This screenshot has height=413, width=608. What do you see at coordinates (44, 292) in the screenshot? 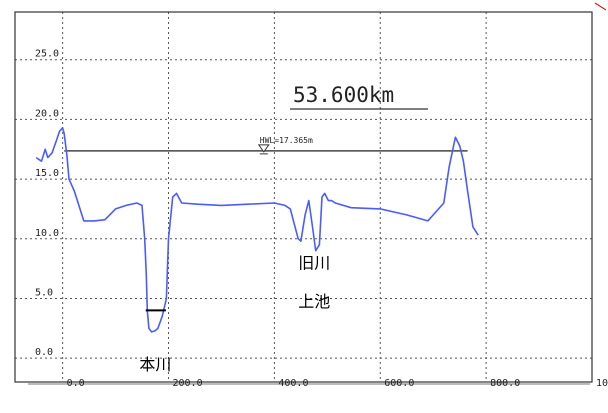
I see `y-tick-label: 5.0` at bounding box center [44, 292].